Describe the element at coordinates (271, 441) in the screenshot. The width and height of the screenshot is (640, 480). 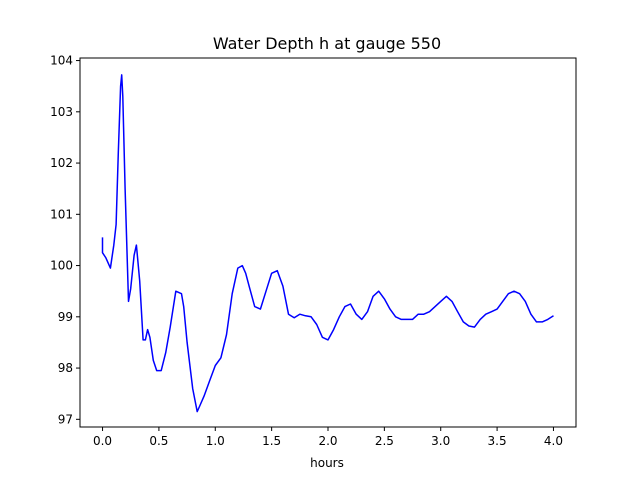
I see `x-tick-label: 1.5` at that location.